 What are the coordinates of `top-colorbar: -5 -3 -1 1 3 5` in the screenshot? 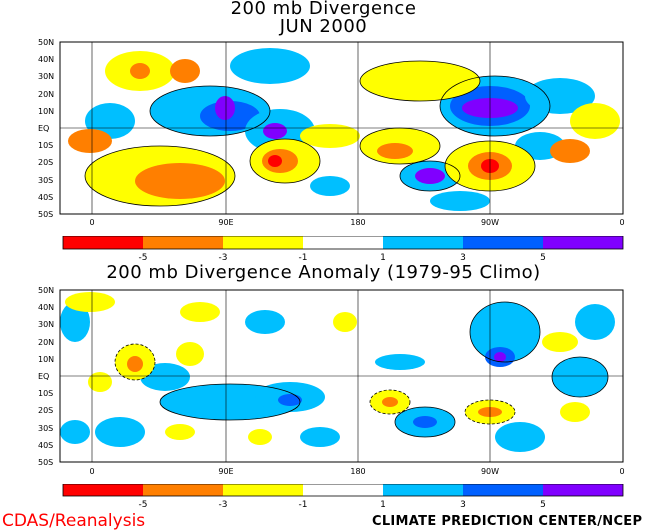 It's located at (343, 249).